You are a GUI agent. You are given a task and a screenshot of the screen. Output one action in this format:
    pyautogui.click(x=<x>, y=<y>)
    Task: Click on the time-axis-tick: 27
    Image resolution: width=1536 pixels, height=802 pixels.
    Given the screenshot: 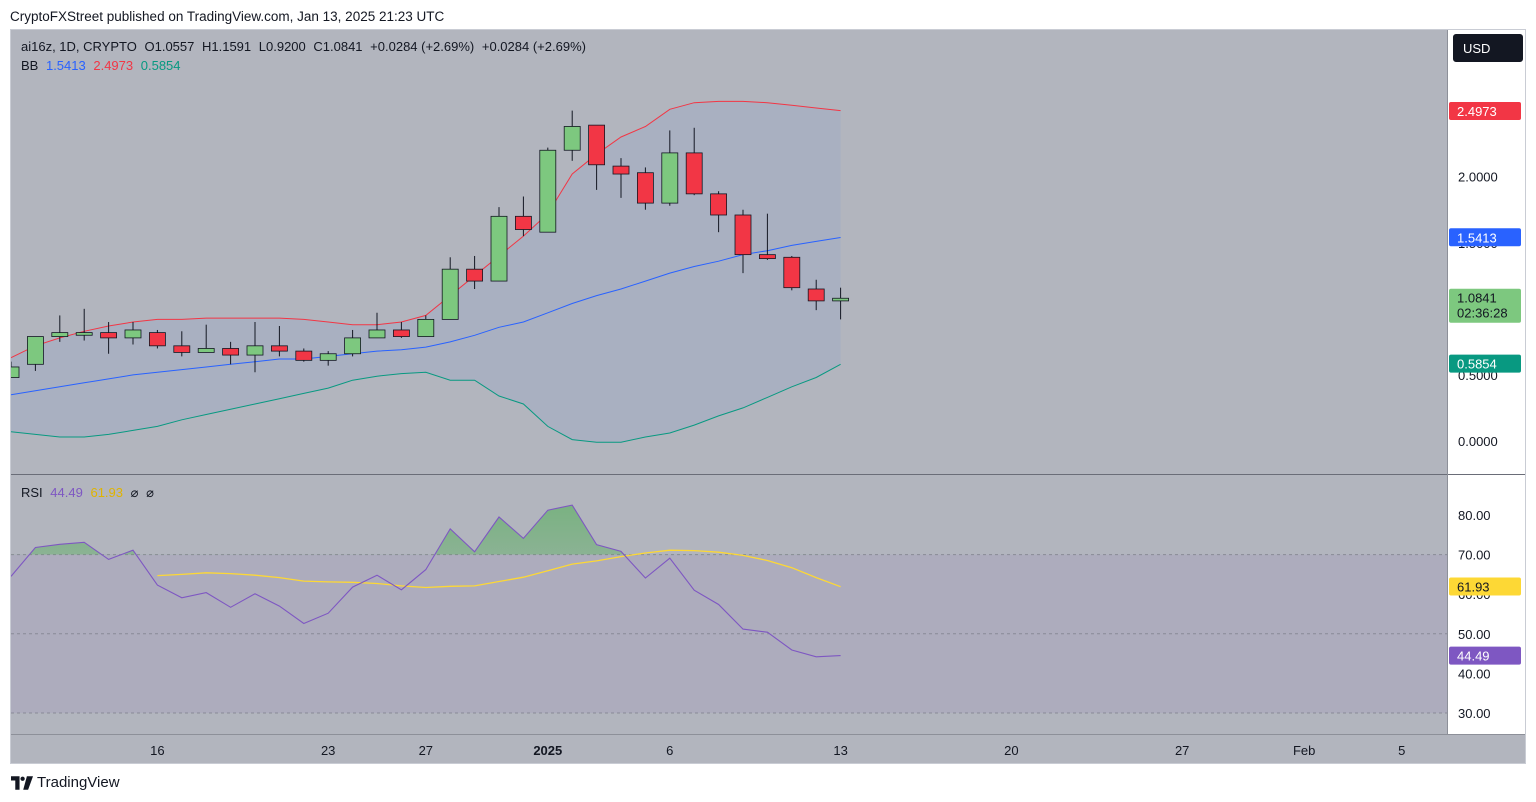 What is the action you would take?
    pyautogui.click(x=1182, y=750)
    